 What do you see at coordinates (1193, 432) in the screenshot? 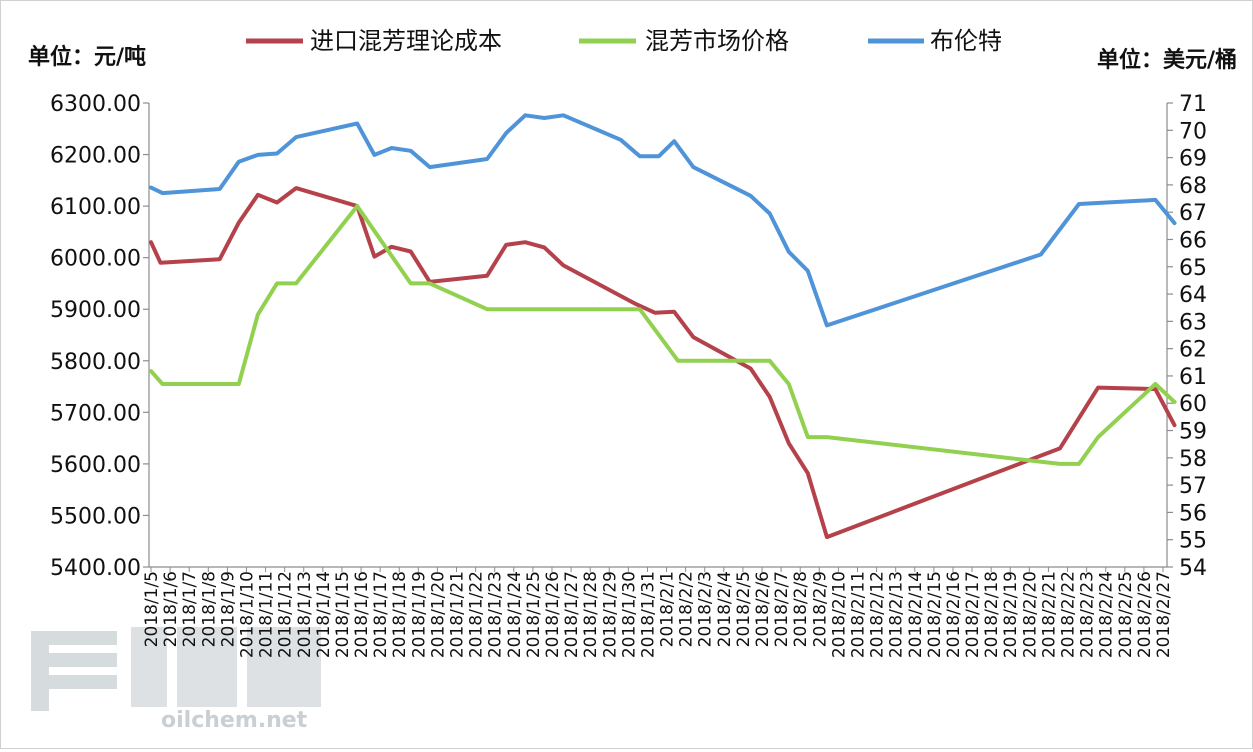
I see `right-tick-label: 59` at bounding box center [1193, 432].